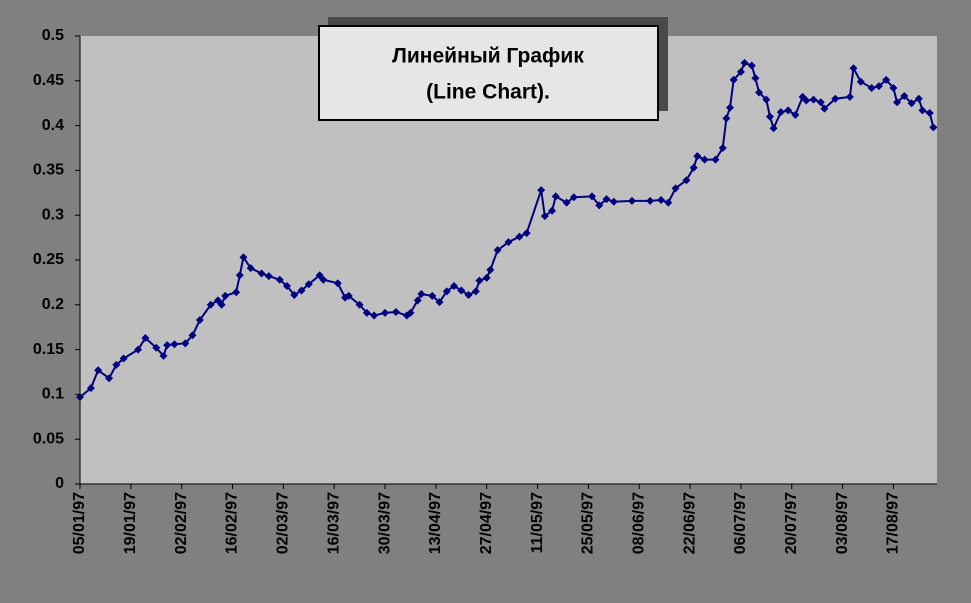  Describe the element at coordinates (53, 304) in the screenshot. I see `y-tick-label: 0.2` at that location.